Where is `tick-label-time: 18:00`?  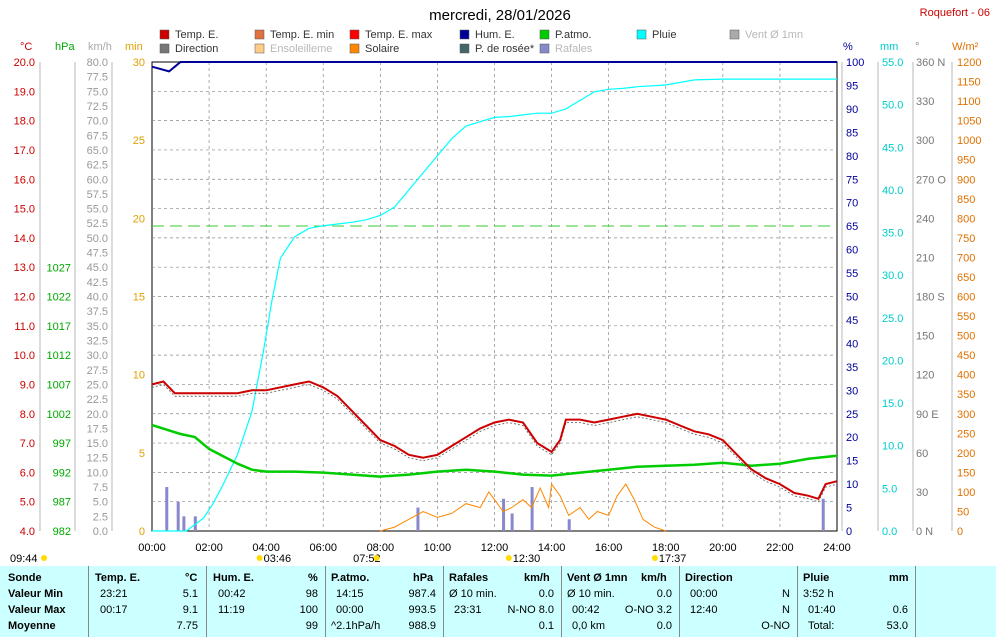 tick-label-time: 18:00 is located at coordinates (666, 548).